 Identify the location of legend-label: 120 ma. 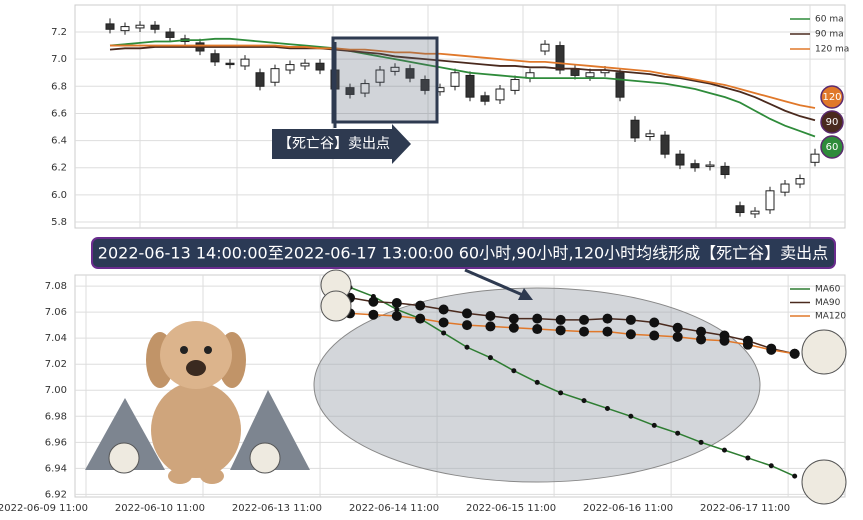
(832, 50).